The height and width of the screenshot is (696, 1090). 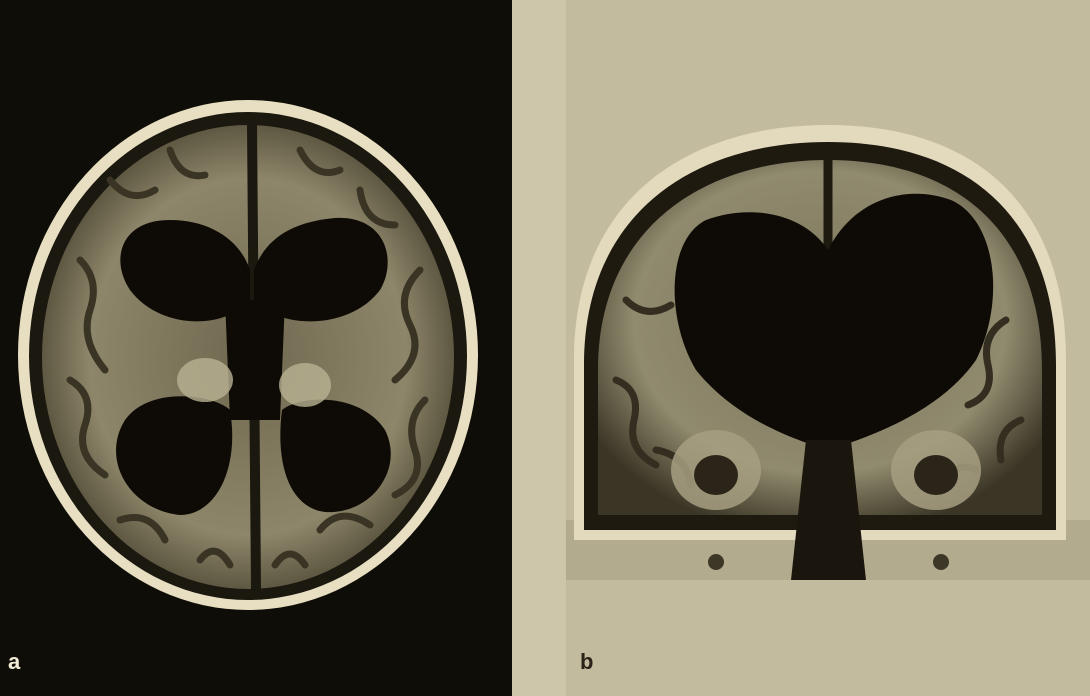 I want to click on panel-label-b: b, so click(x=587, y=661).